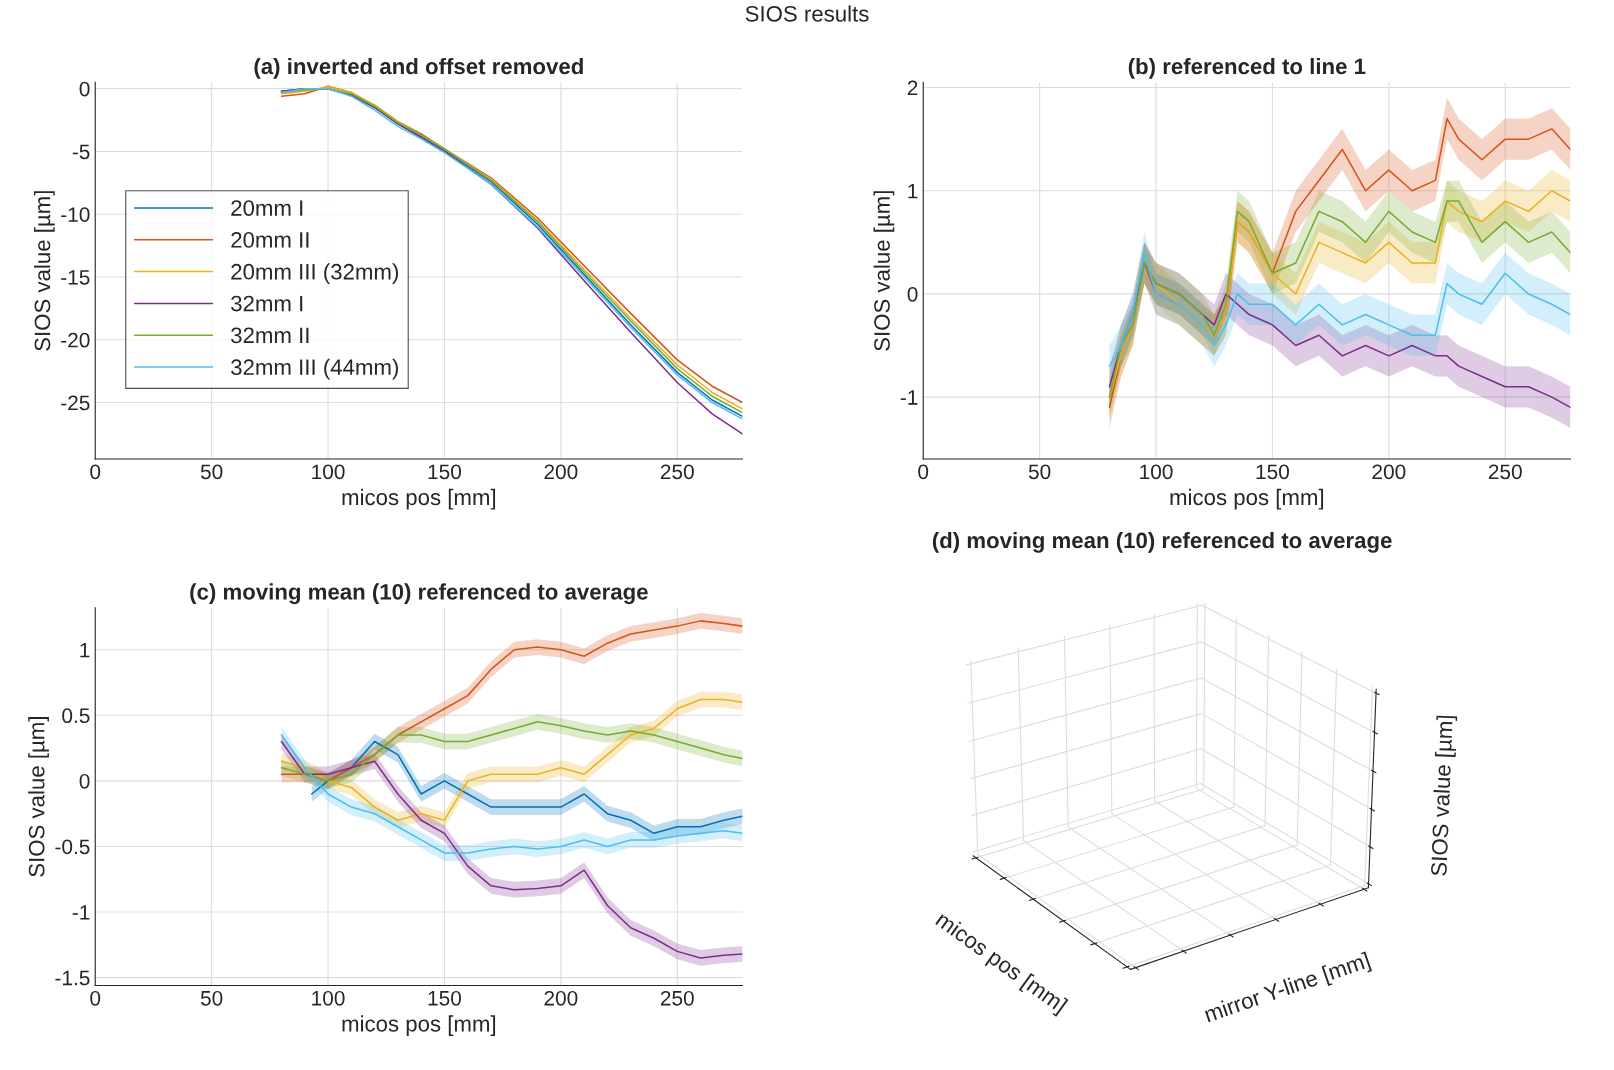  I want to click on legend-label: 32mm III (44mm), so click(314, 369).